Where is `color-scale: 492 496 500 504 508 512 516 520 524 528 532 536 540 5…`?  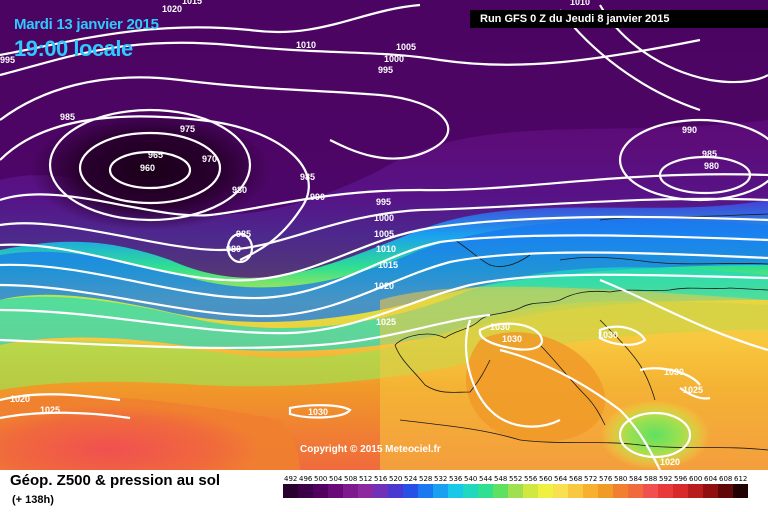
color-scale: 492 496 500 504 508 512 516 520 524 528 532 536 540 5… is located at coordinates (515, 486).